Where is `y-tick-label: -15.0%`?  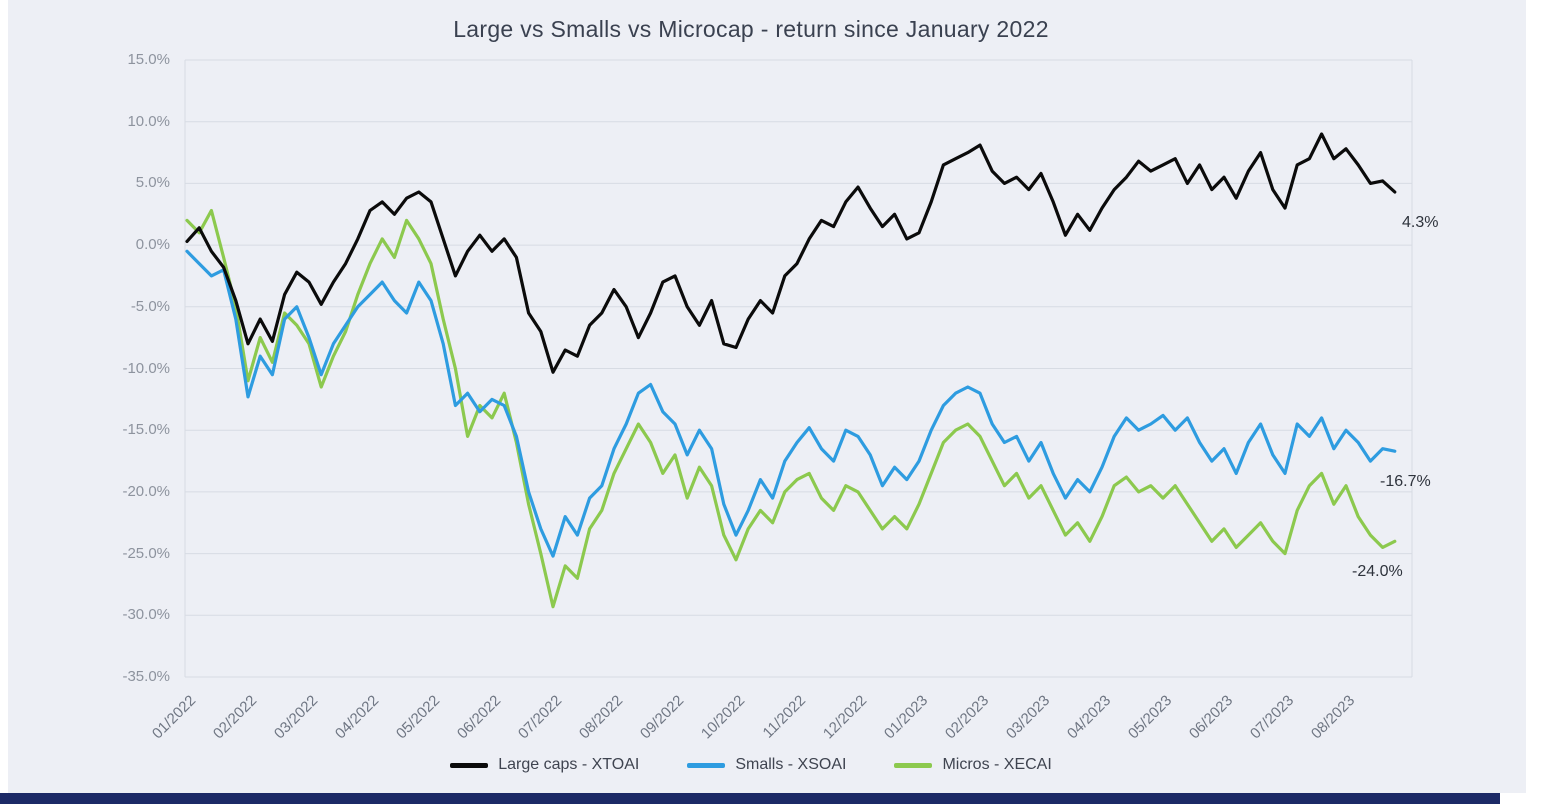 y-tick-label: -15.0% is located at coordinates (146, 430).